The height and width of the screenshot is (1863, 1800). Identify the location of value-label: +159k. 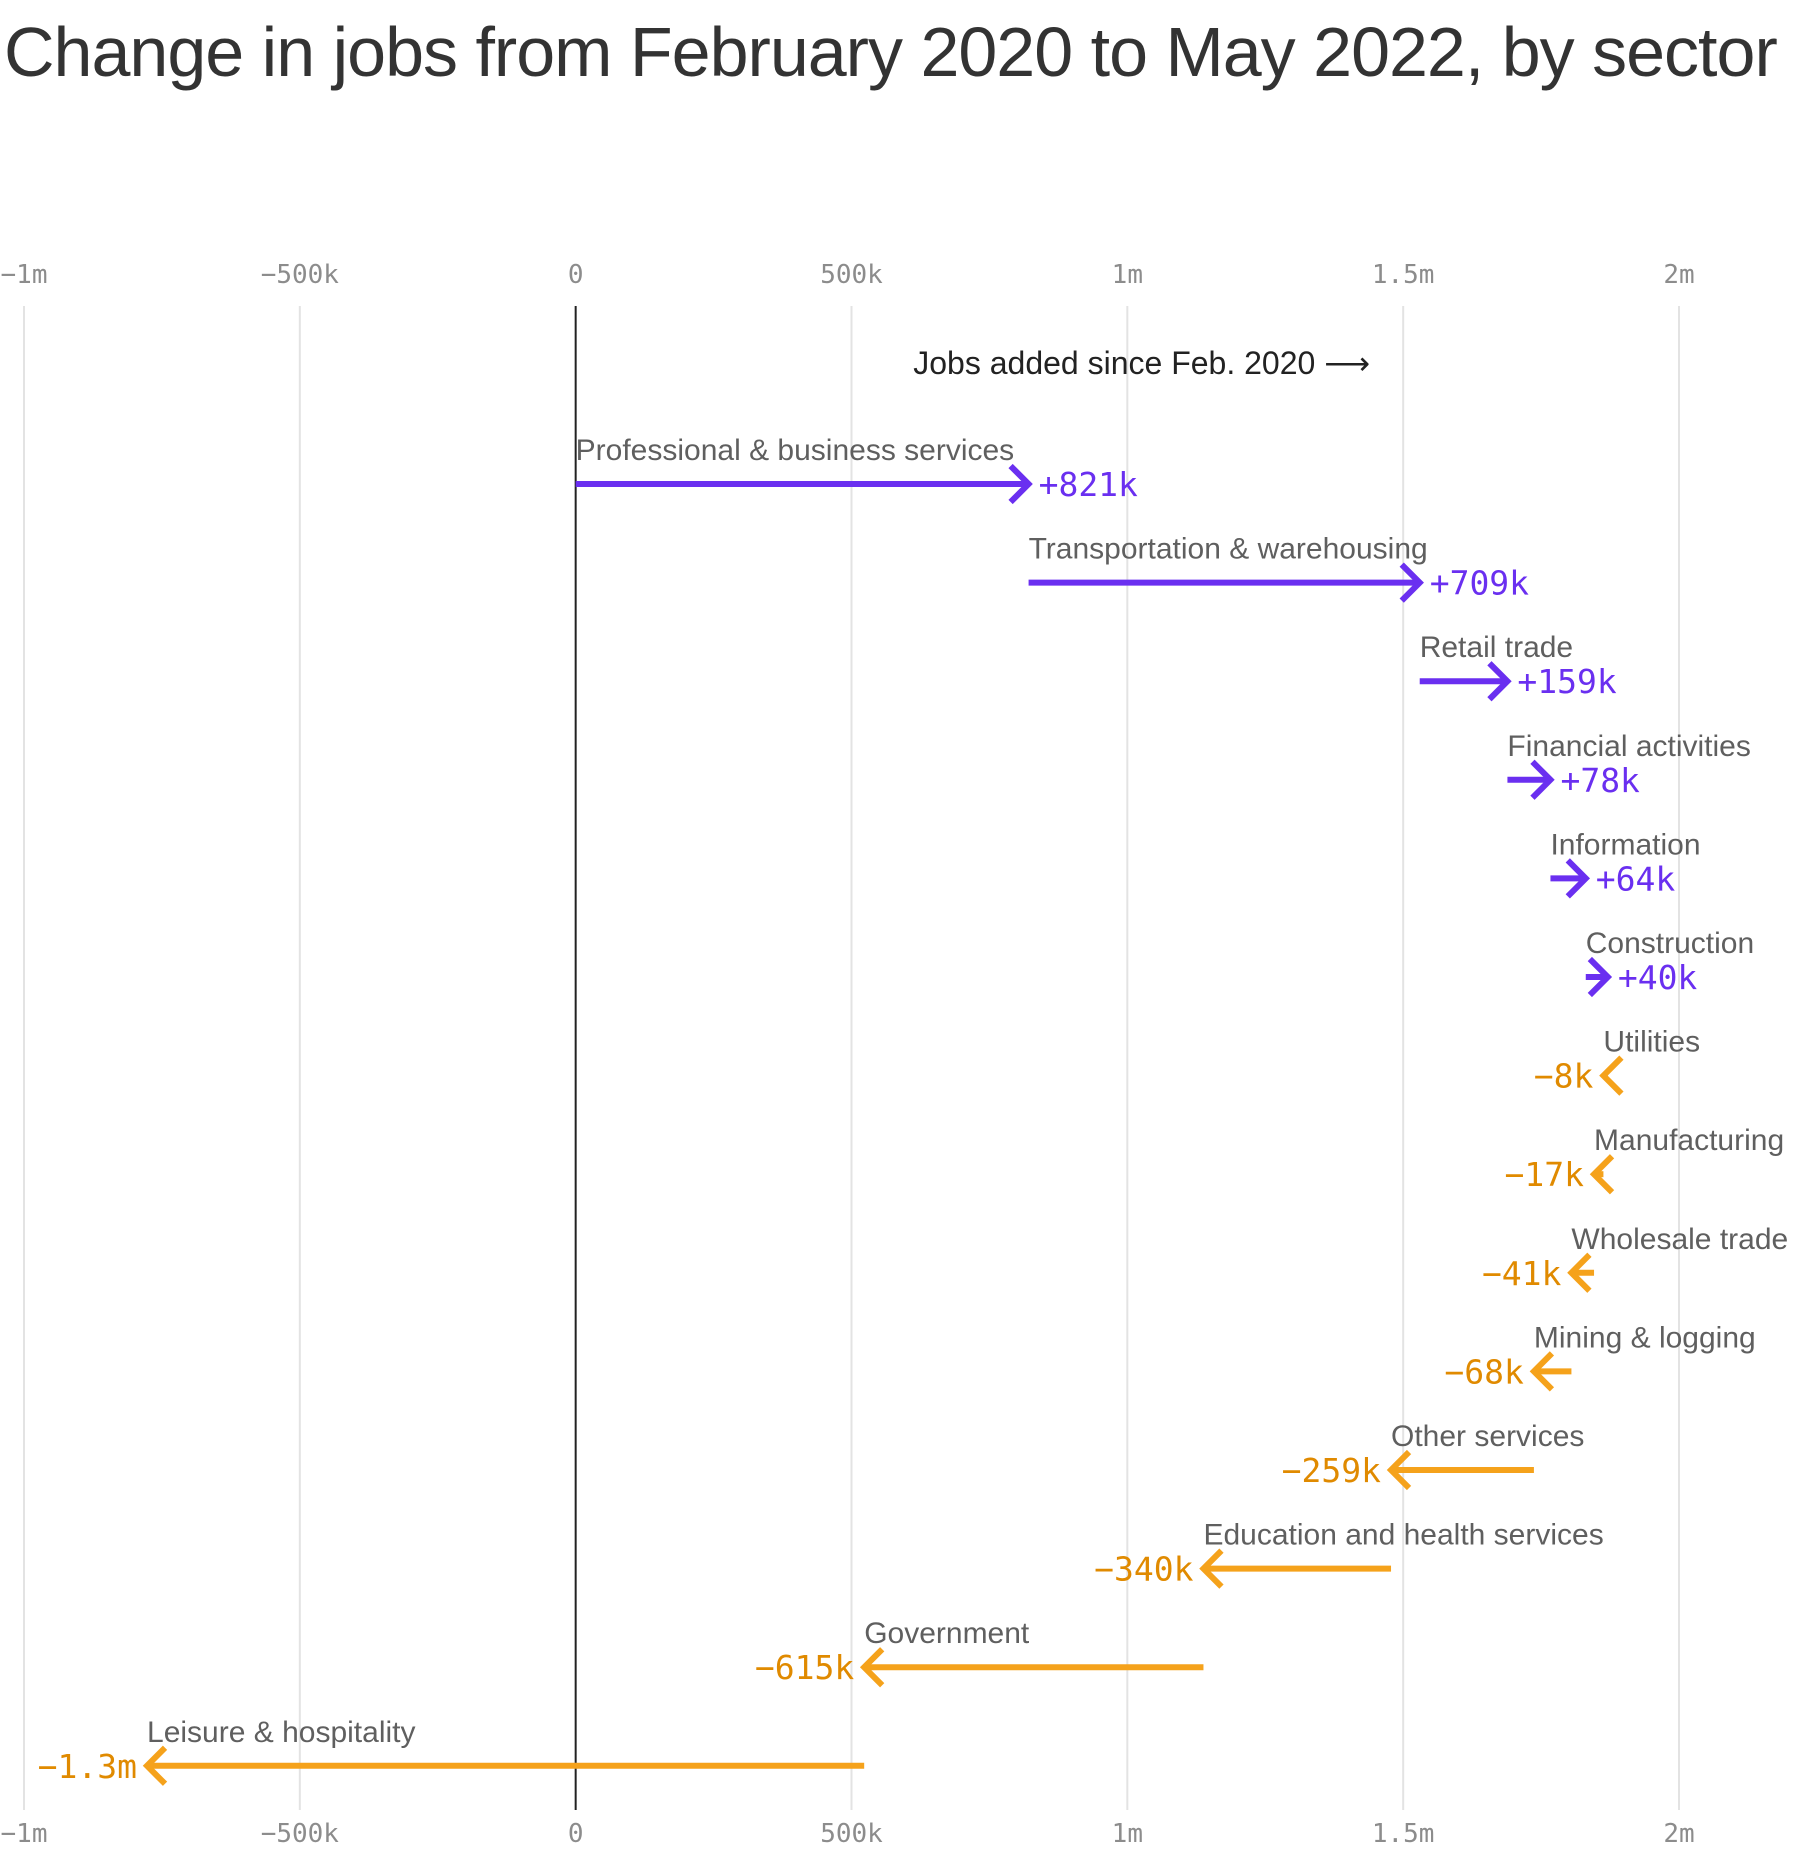
(1566, 681).